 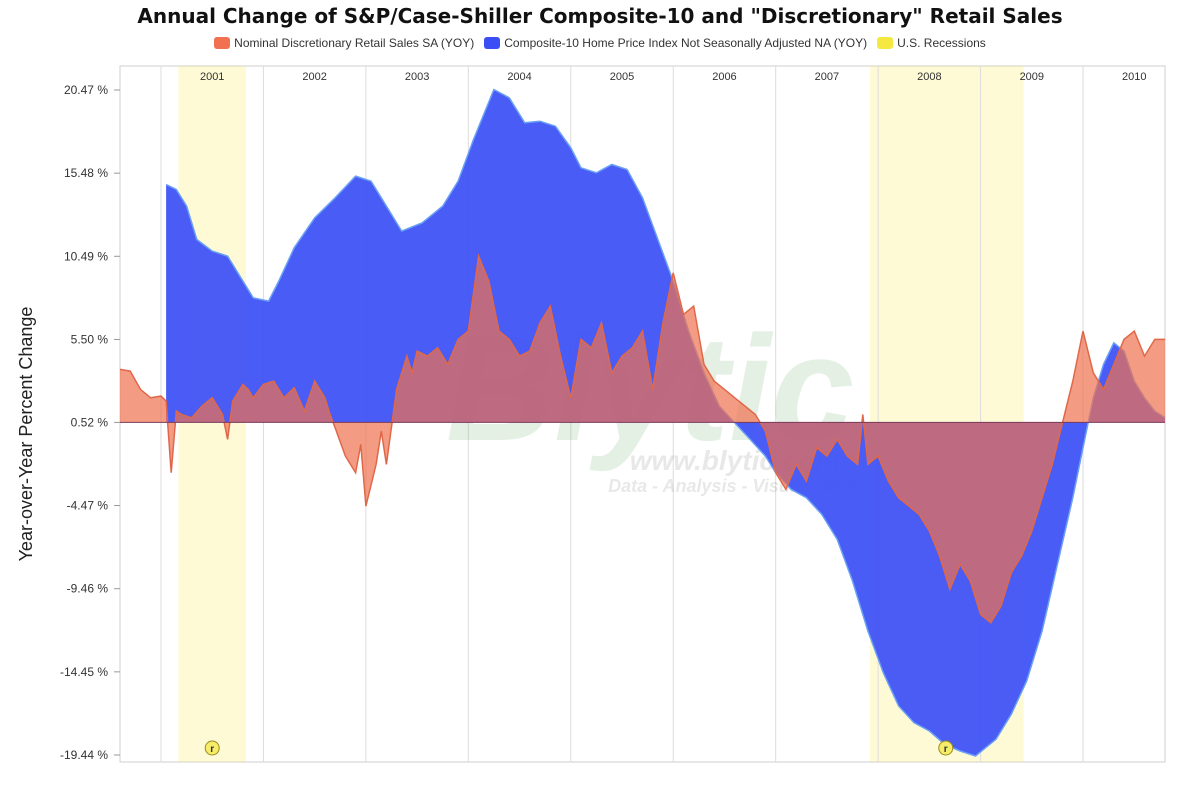 I want to click on legend-item-recessions: U.S. Recessions, so click(x=931, y=43).